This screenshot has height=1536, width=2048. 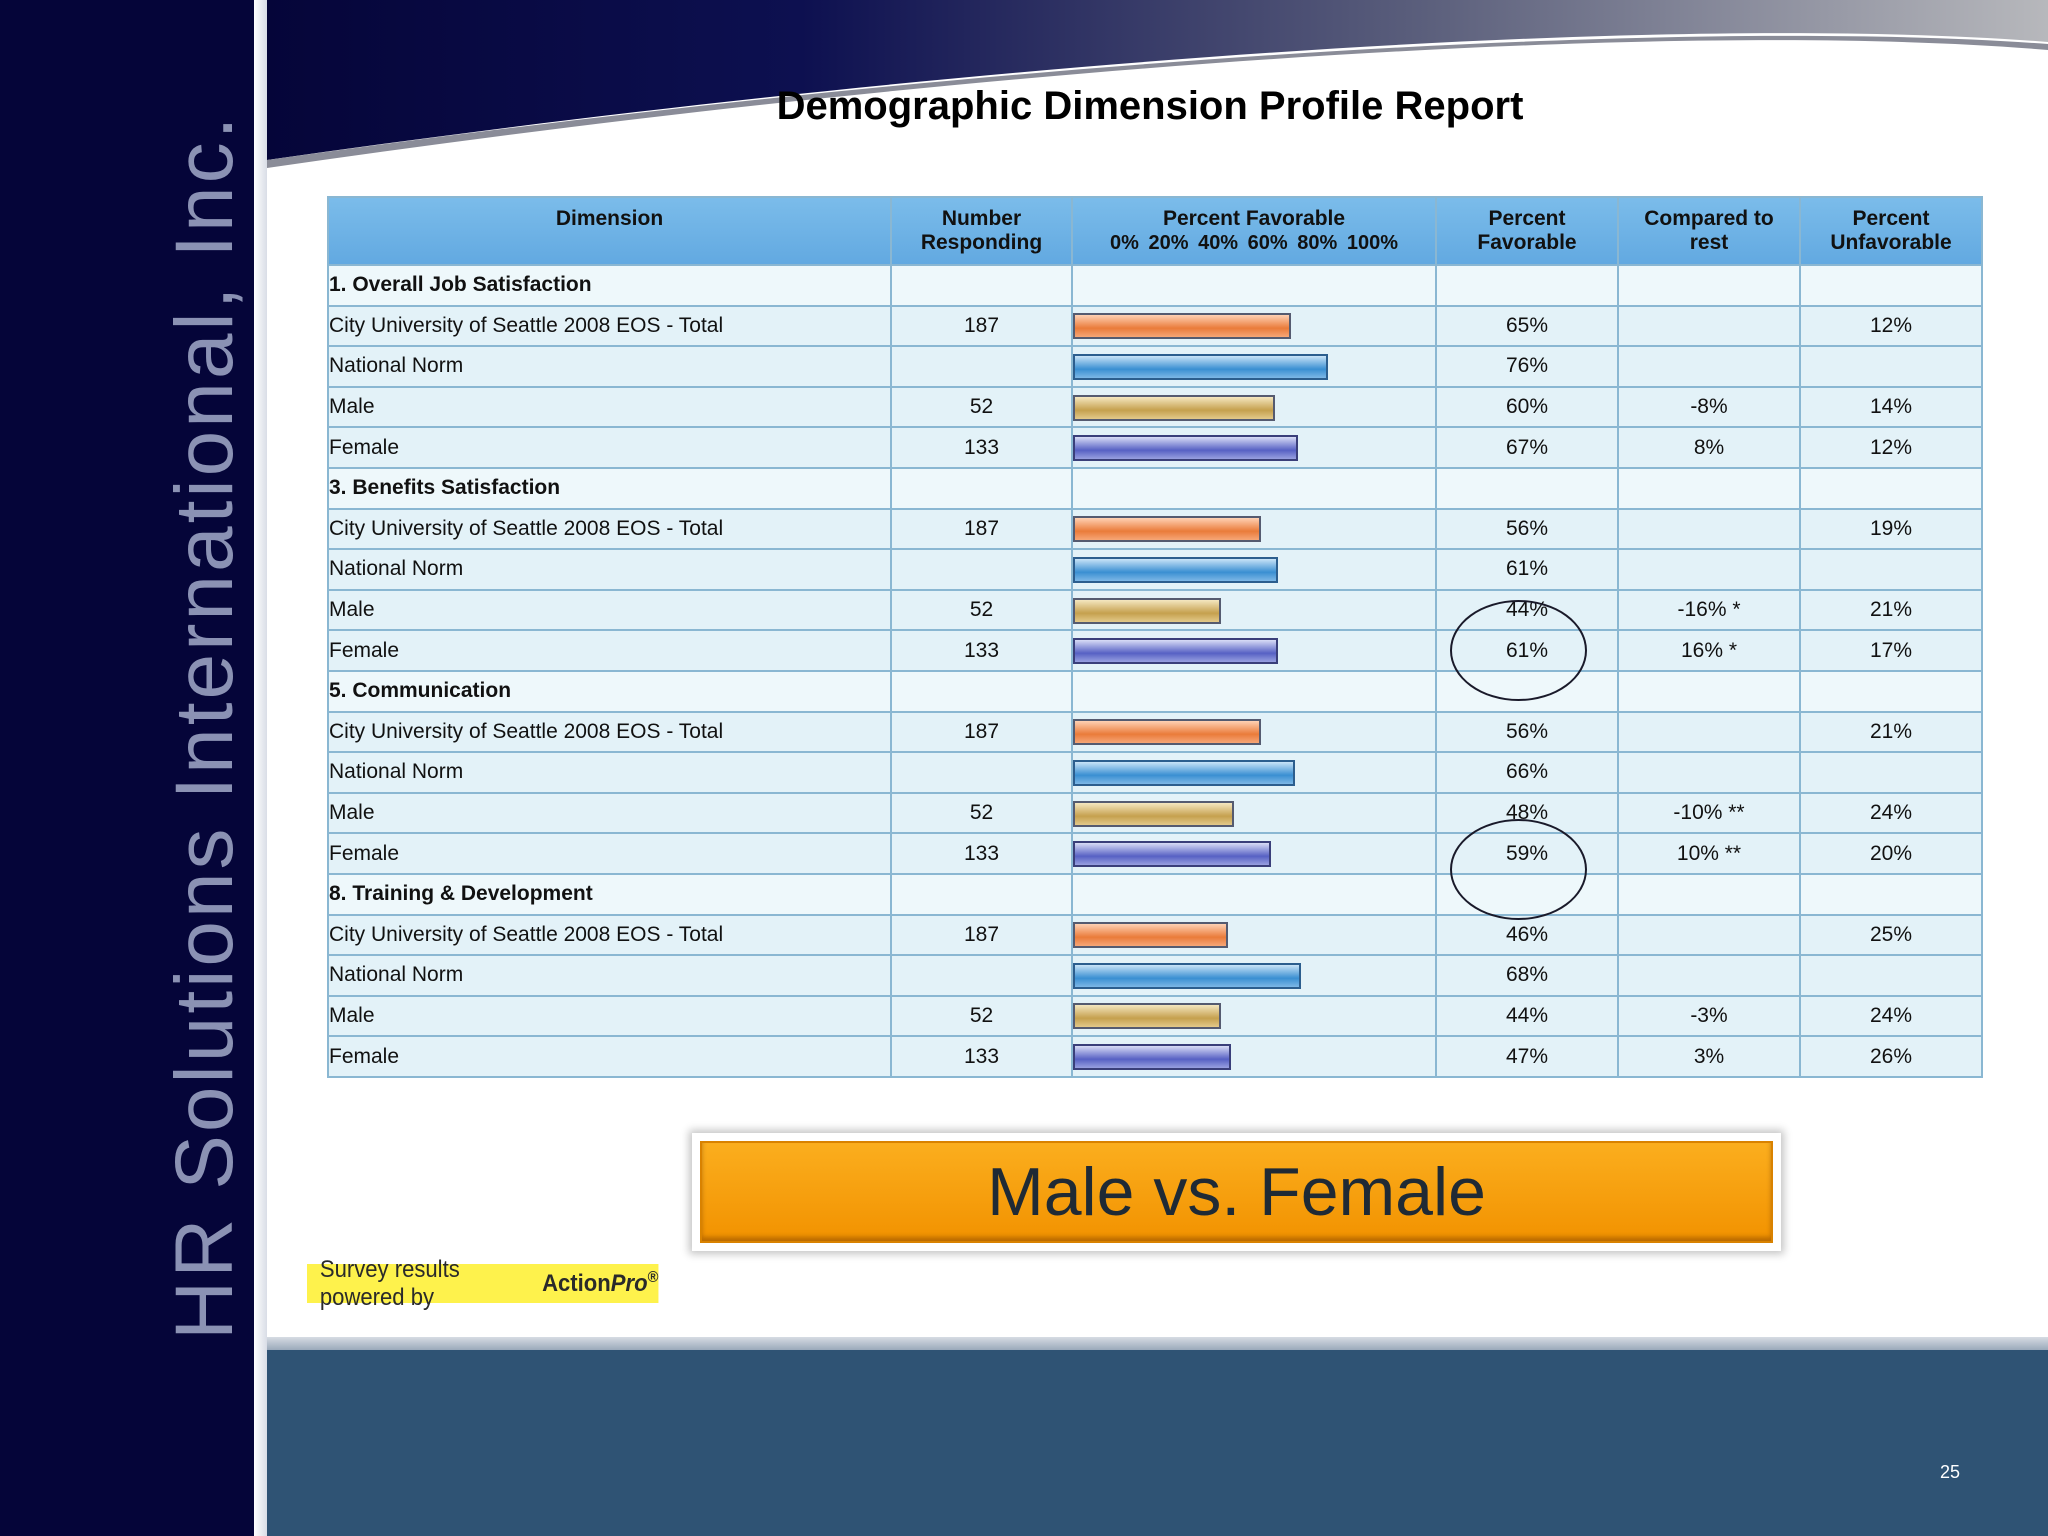 What do you see at coordinates (1949, 1472) in the screenshot?
I see `page-number: 25` at bounding box center [1949, 1472].